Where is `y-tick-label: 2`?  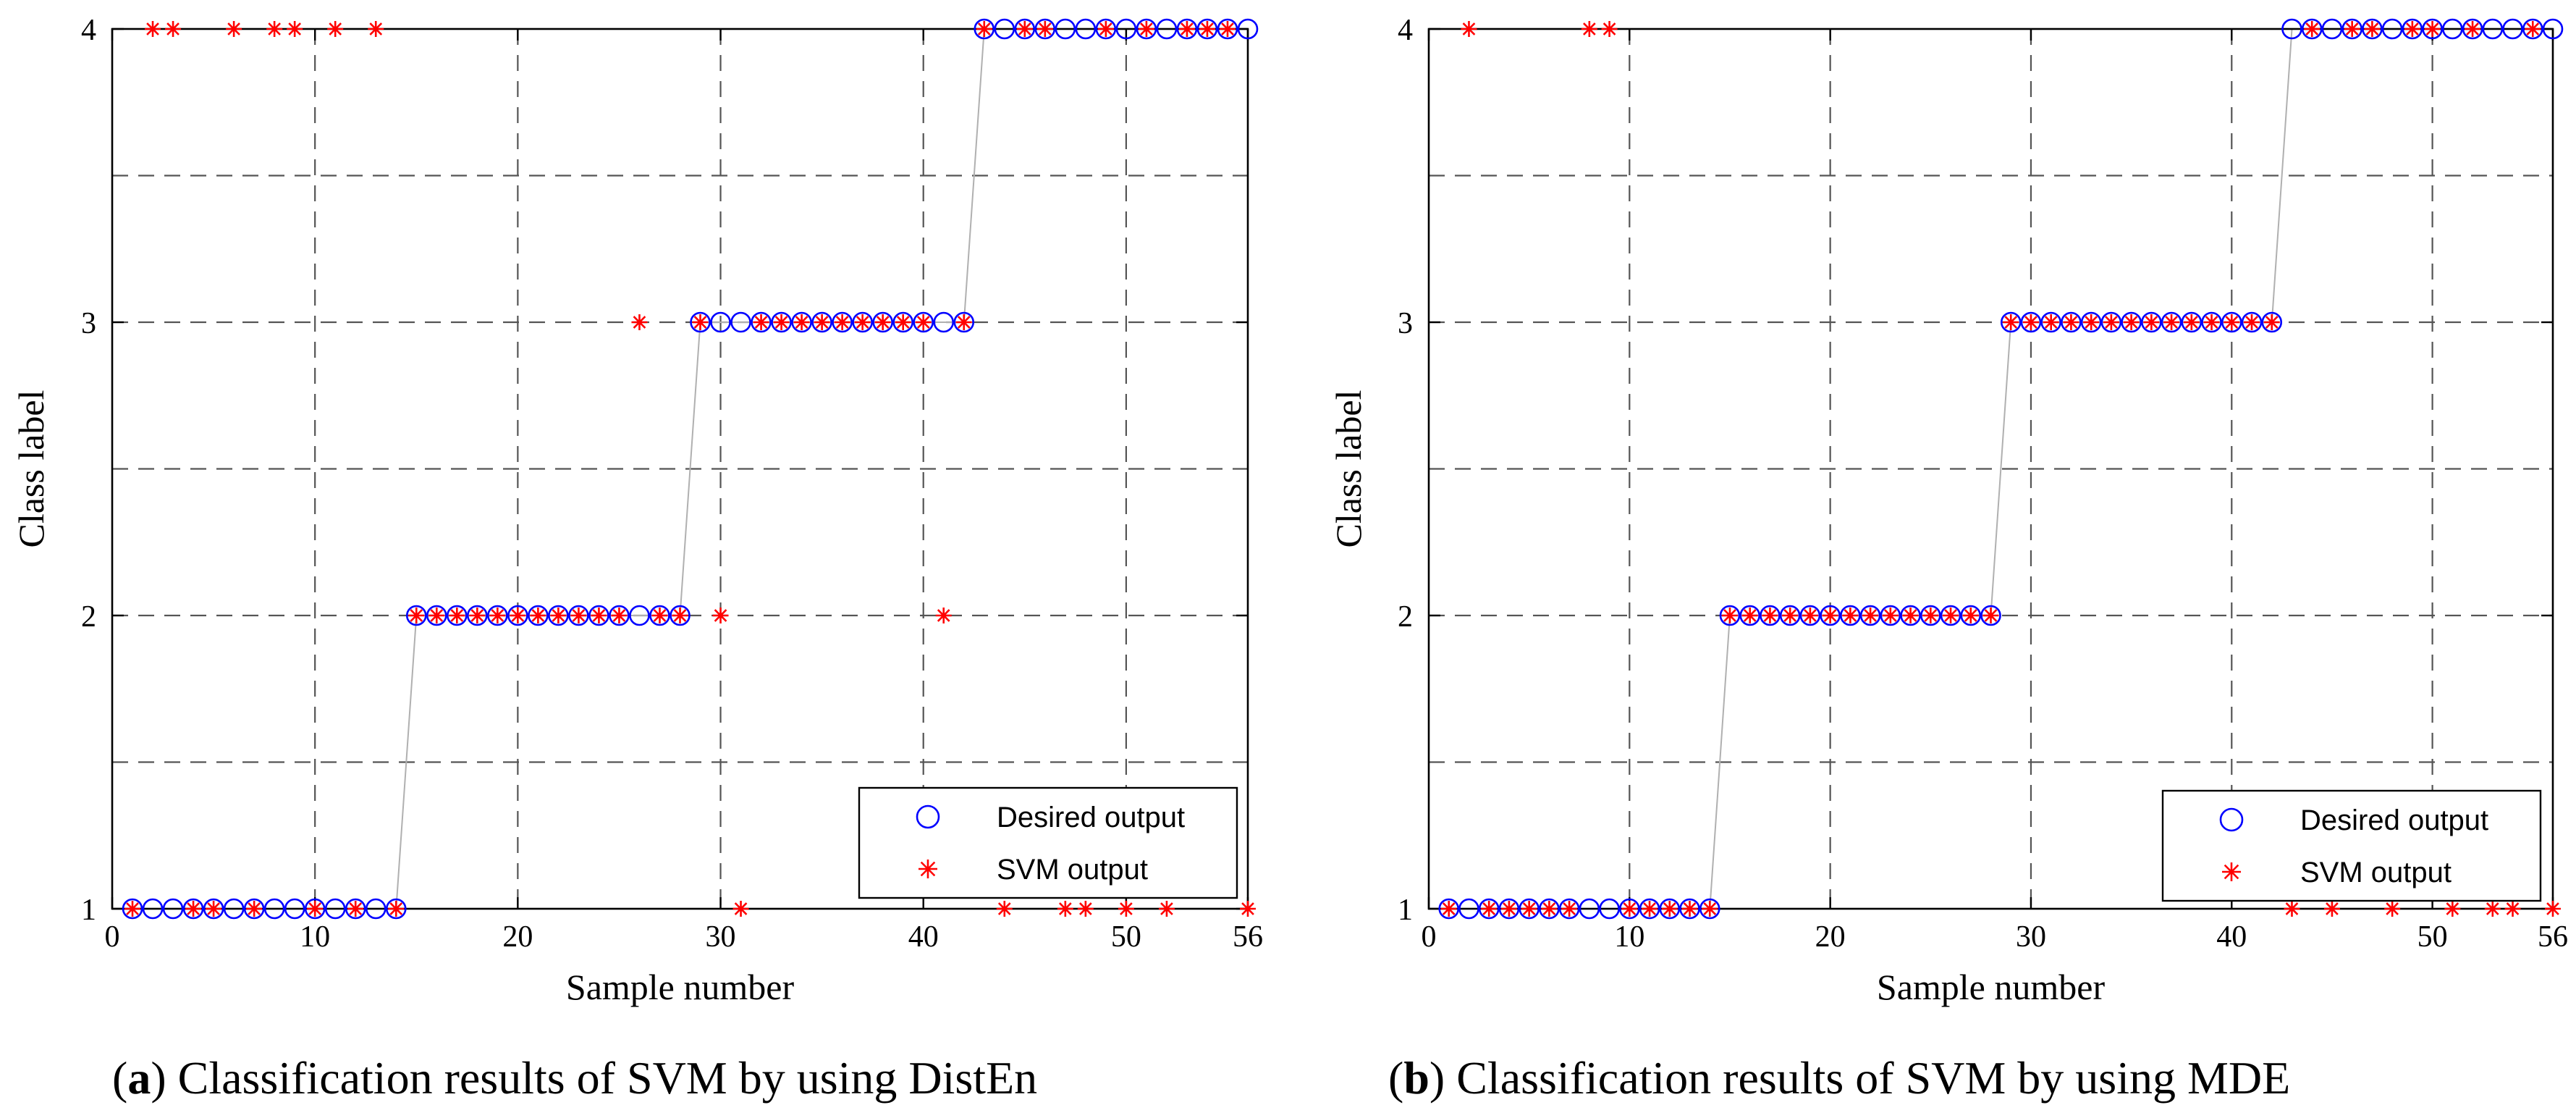 y-tick-label: 2 is located at coordinates (1405, 617).